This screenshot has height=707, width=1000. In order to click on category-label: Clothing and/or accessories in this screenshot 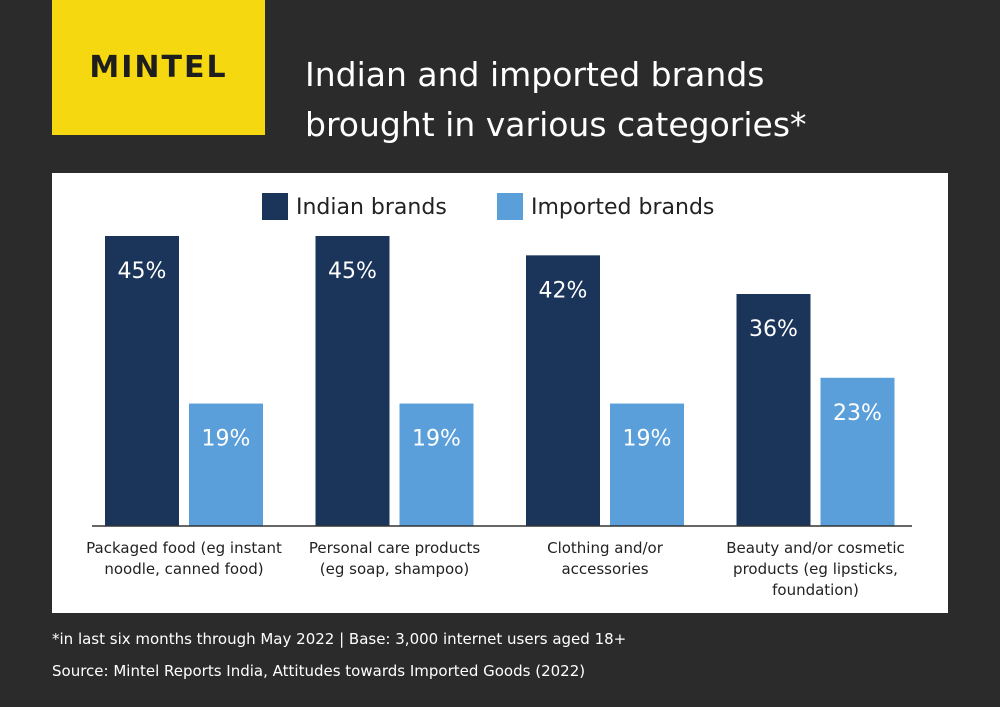, I will do `click(605, 558)`.